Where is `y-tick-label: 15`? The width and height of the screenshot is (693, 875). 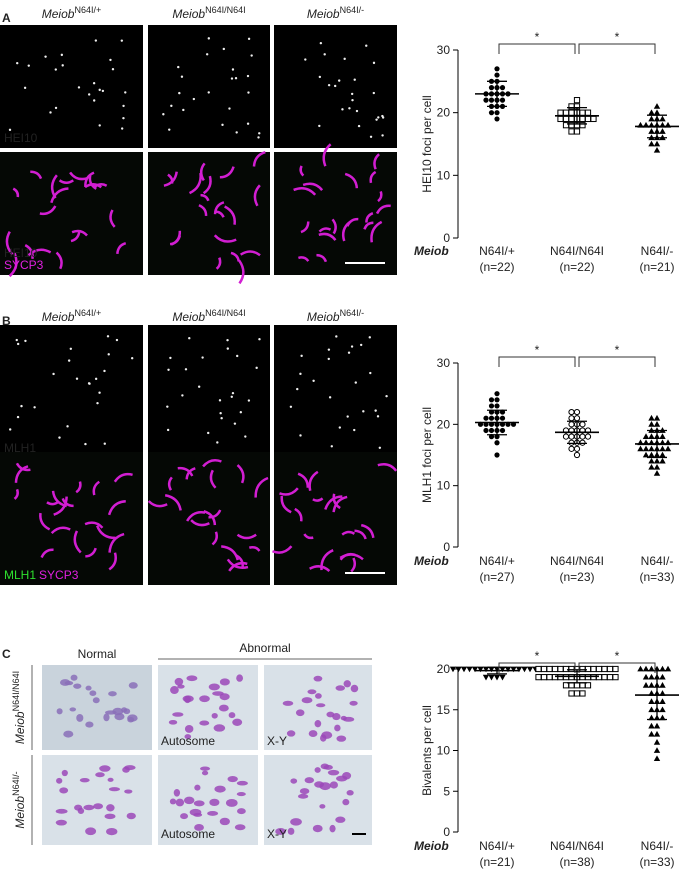
y-tick-label: 15 is located at coordinates (444, 710).